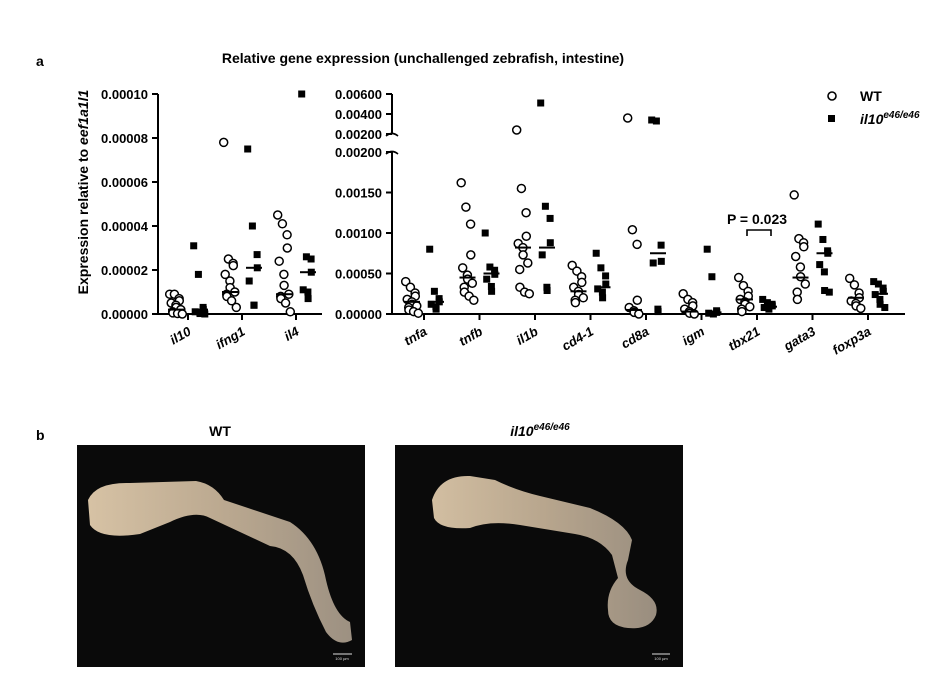  I want to click on y-tick-label: 0.00008, so click(124, 138).